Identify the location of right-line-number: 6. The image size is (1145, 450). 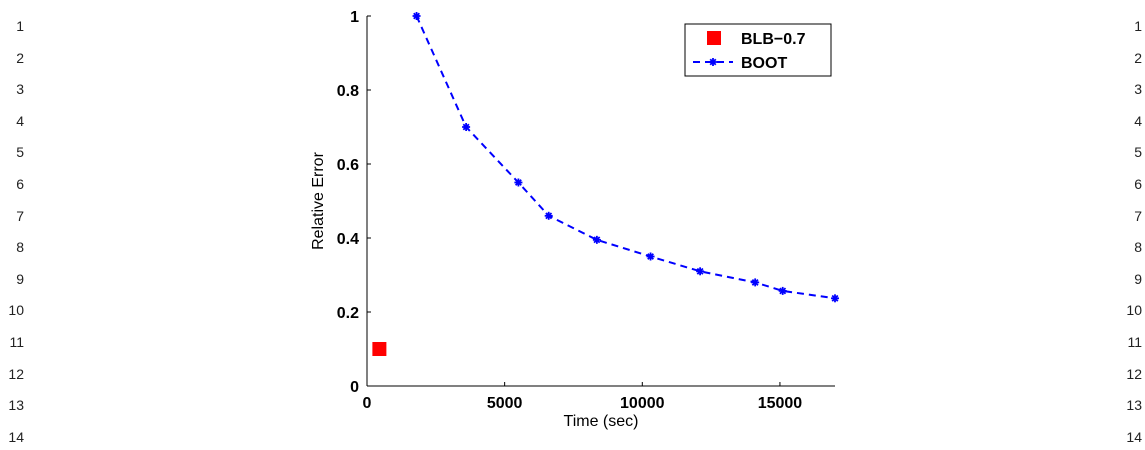
(1138, 184).